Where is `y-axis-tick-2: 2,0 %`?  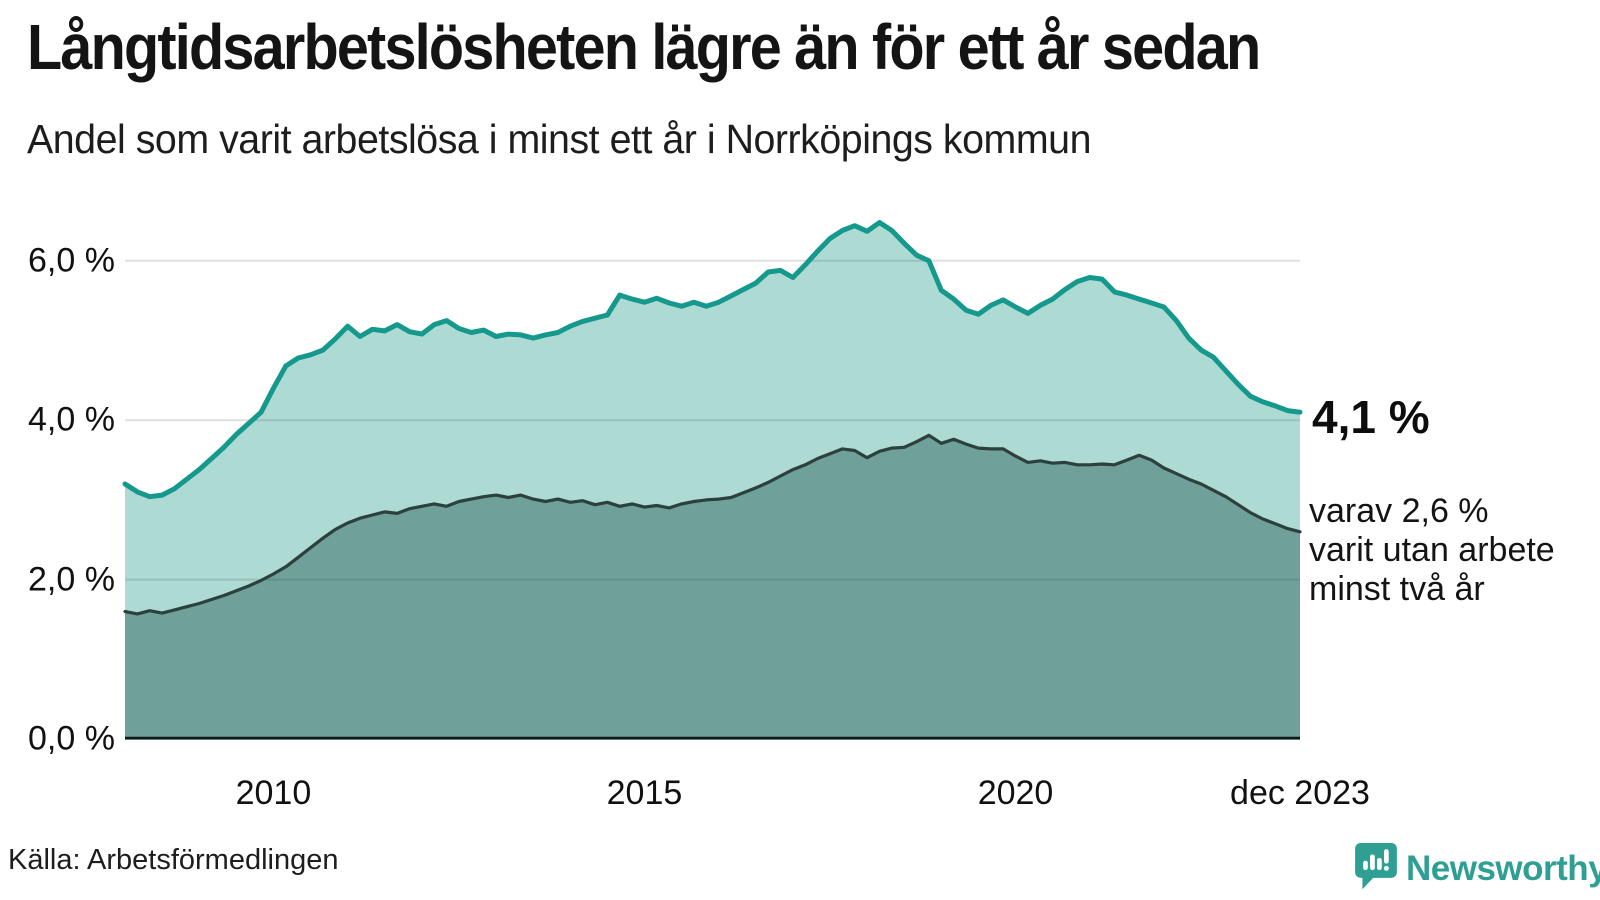
y-axis-tick-2: 2,0 % is located at coordinates (71, 579).